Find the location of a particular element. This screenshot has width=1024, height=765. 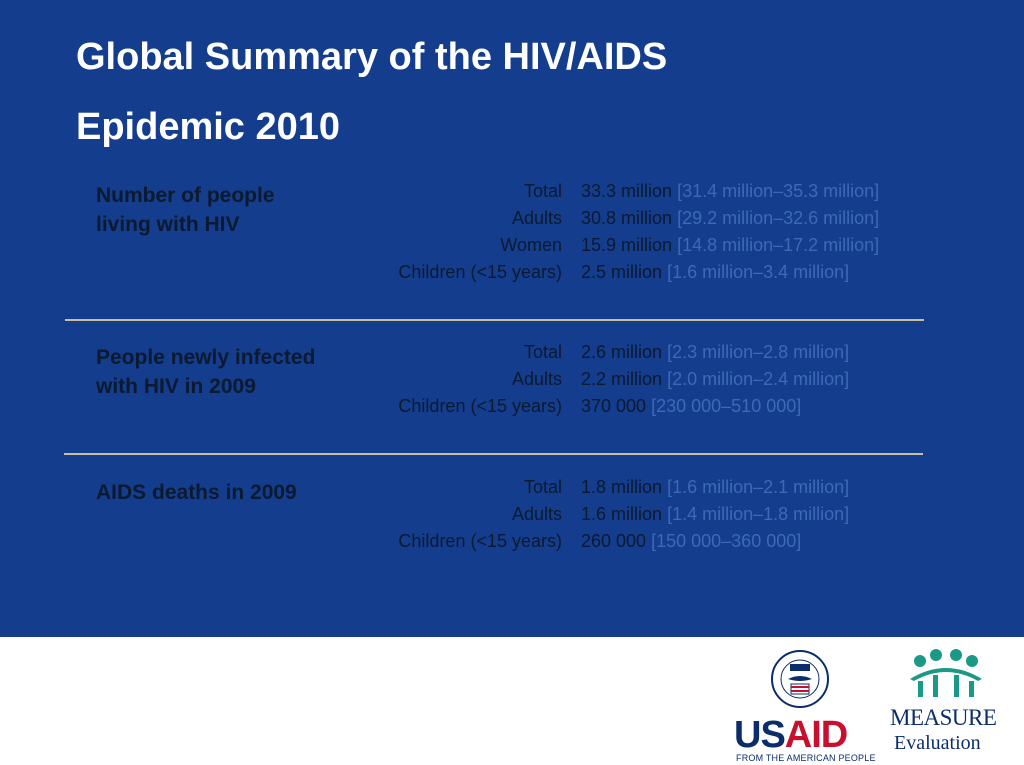

row-value-group: 1.6 million [1.4 million–1.8 million] is located at coordinates (715, 514).